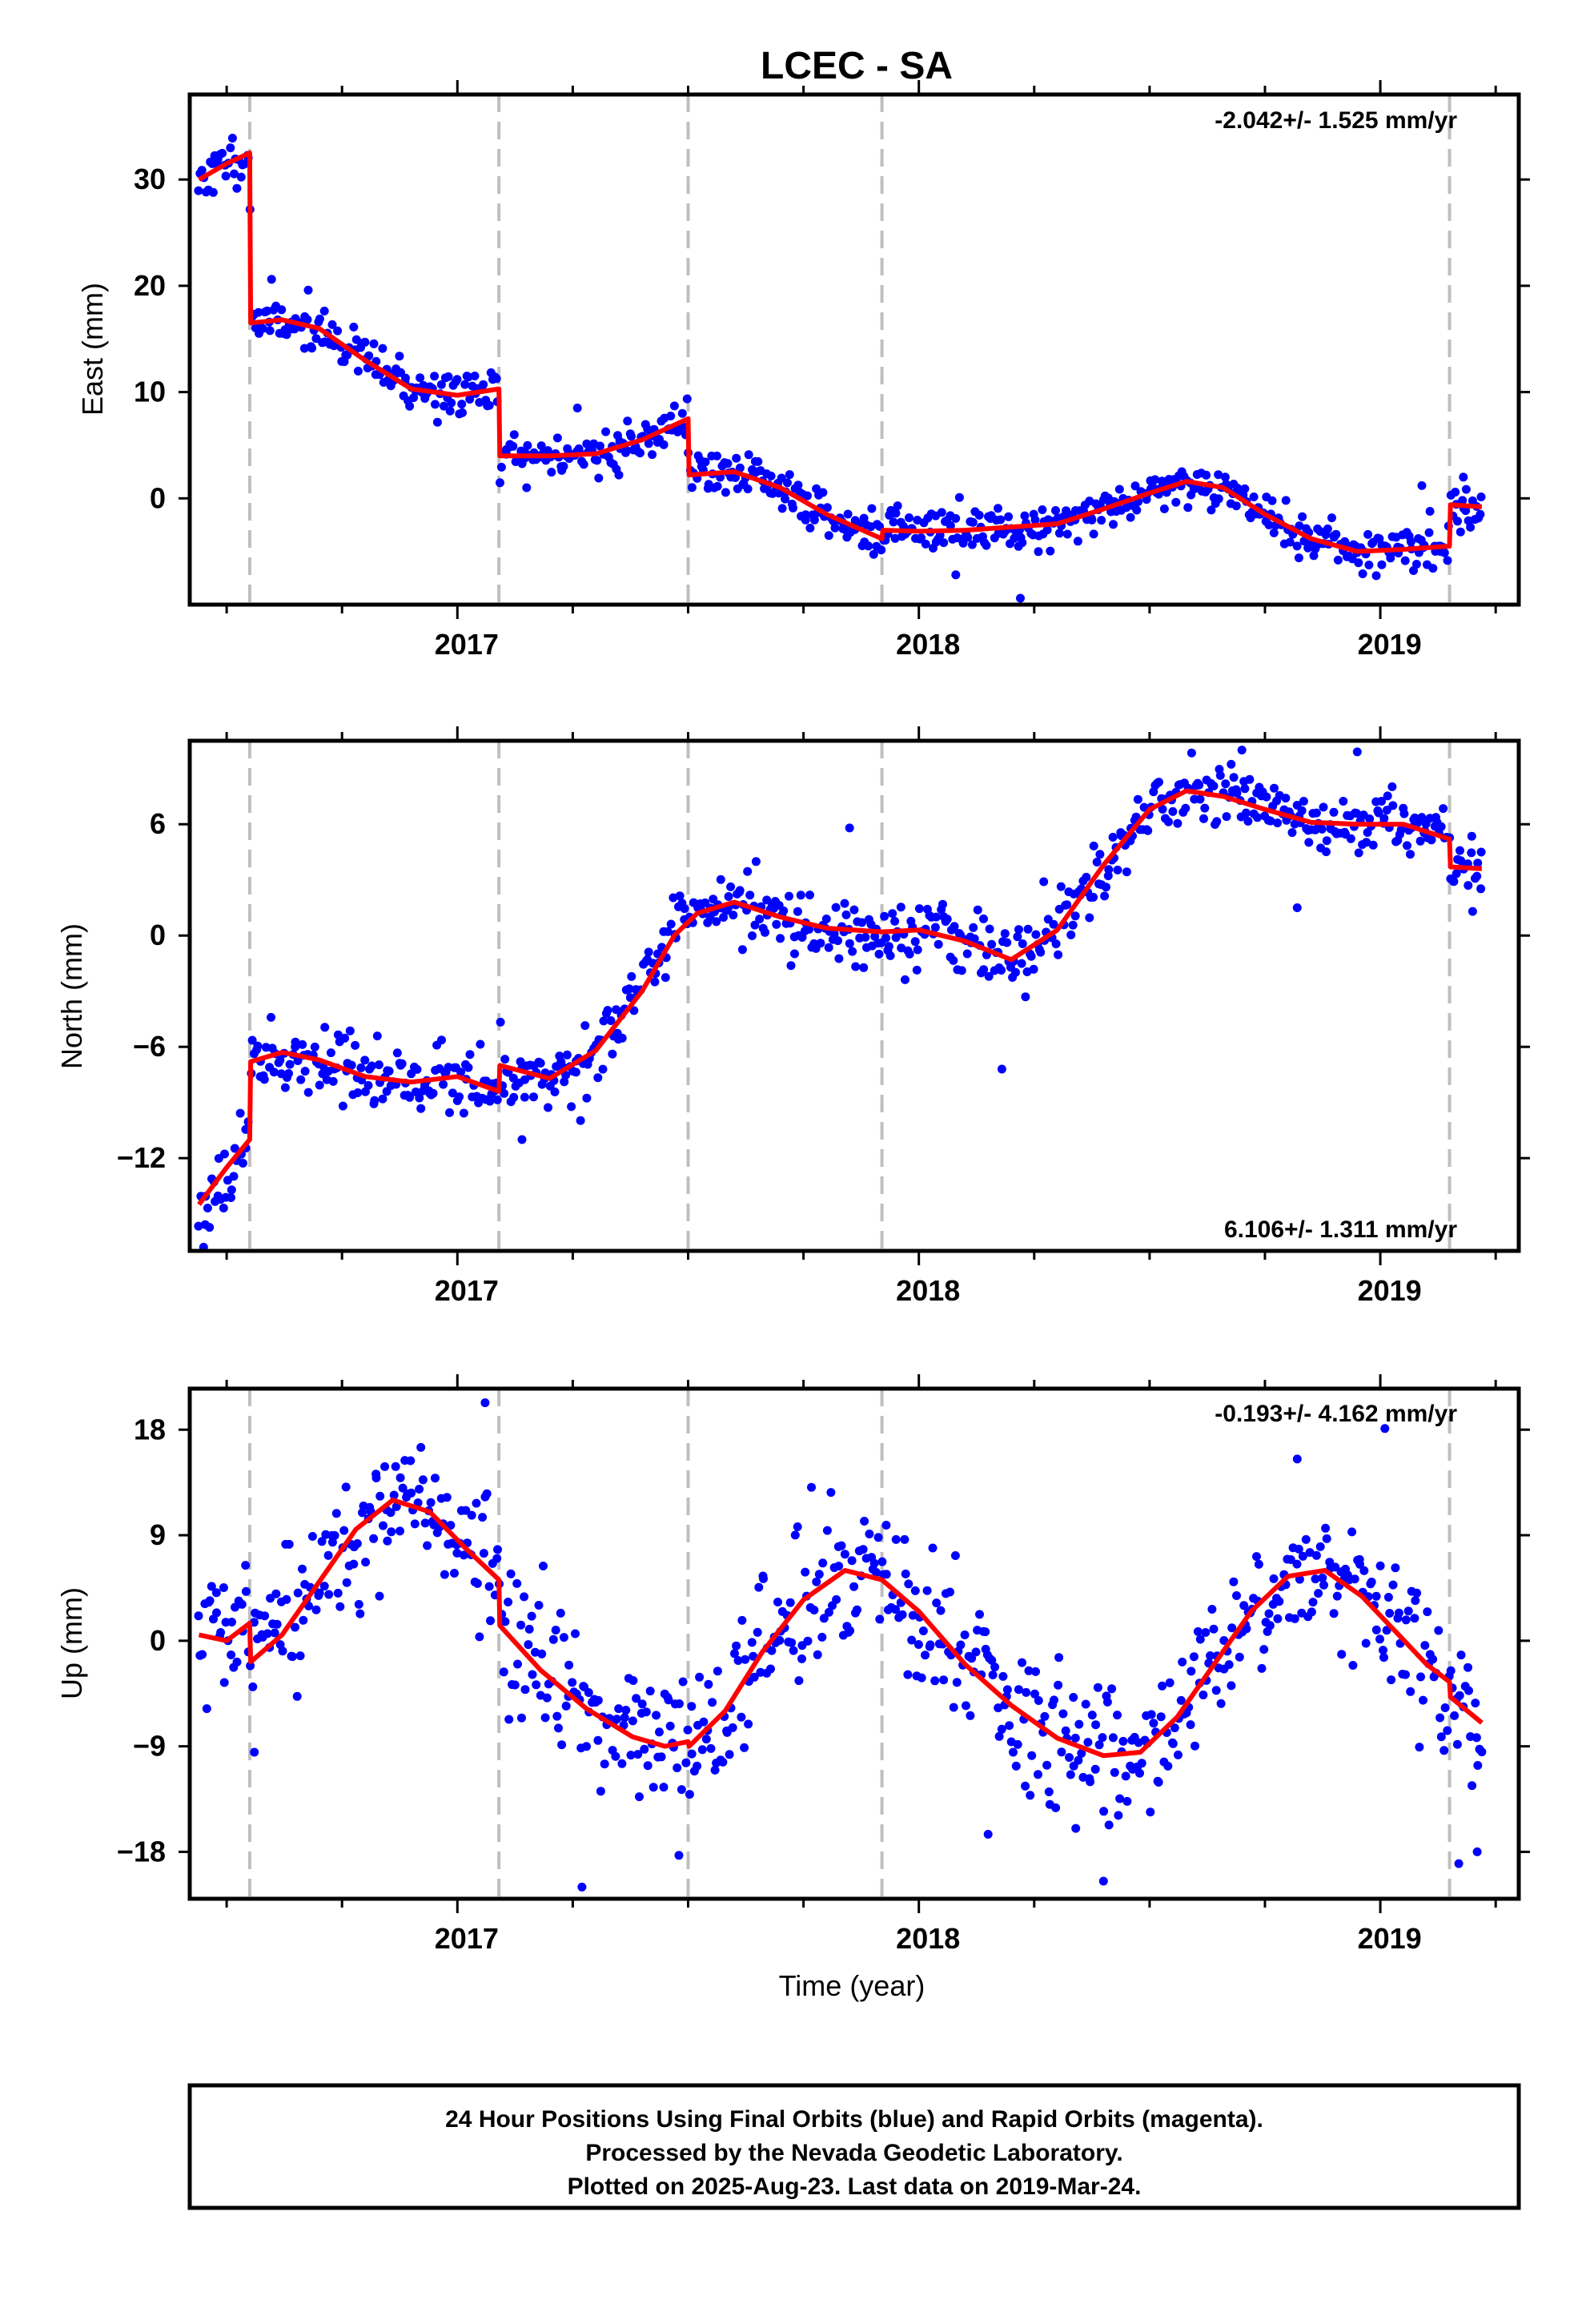 The width and height of the screenshot is (1582, 2324). What do you see at coordinates (928, 1938) in the screenshot?
I see `up-xtick-label: 2018` at bounding box center [928, 1938].